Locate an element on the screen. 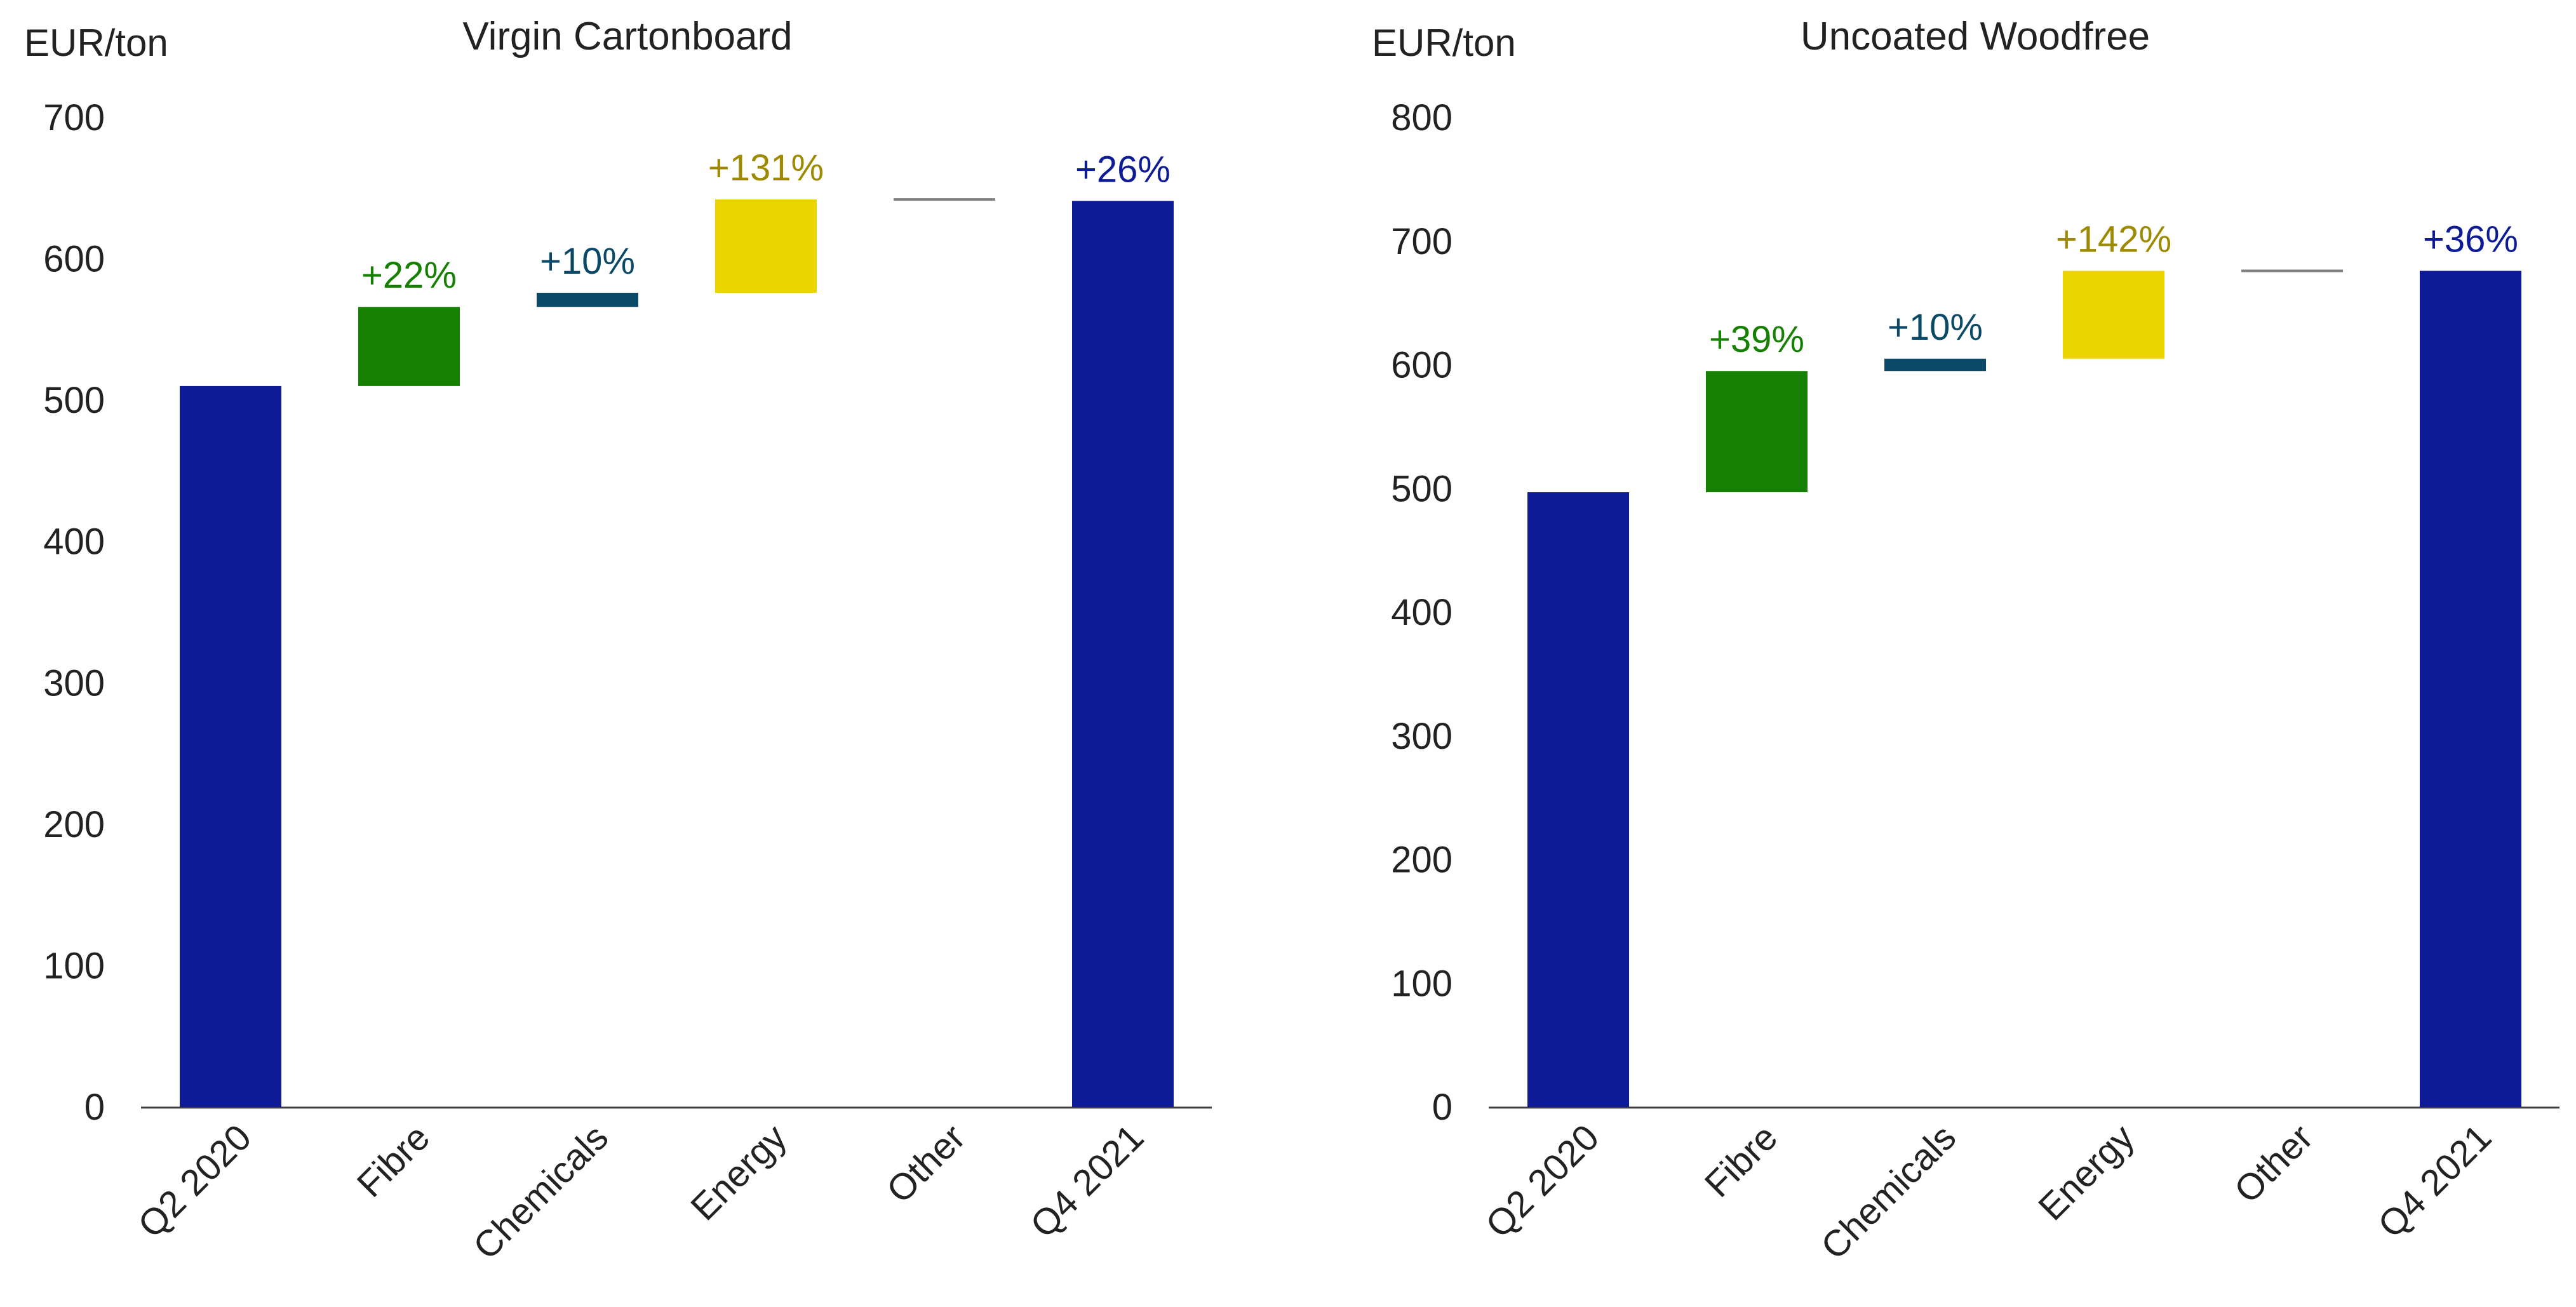  chart-title: Uncoated Woodfree is located at coordinates (1975, 36).